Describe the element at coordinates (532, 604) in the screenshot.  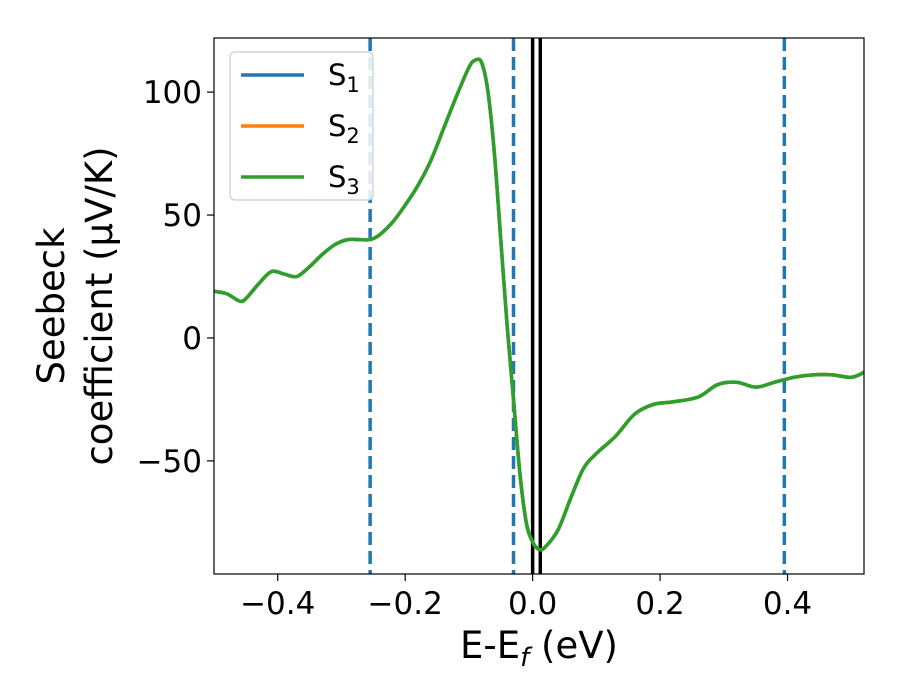
I see `x-tick-label: 0.0` at that location.